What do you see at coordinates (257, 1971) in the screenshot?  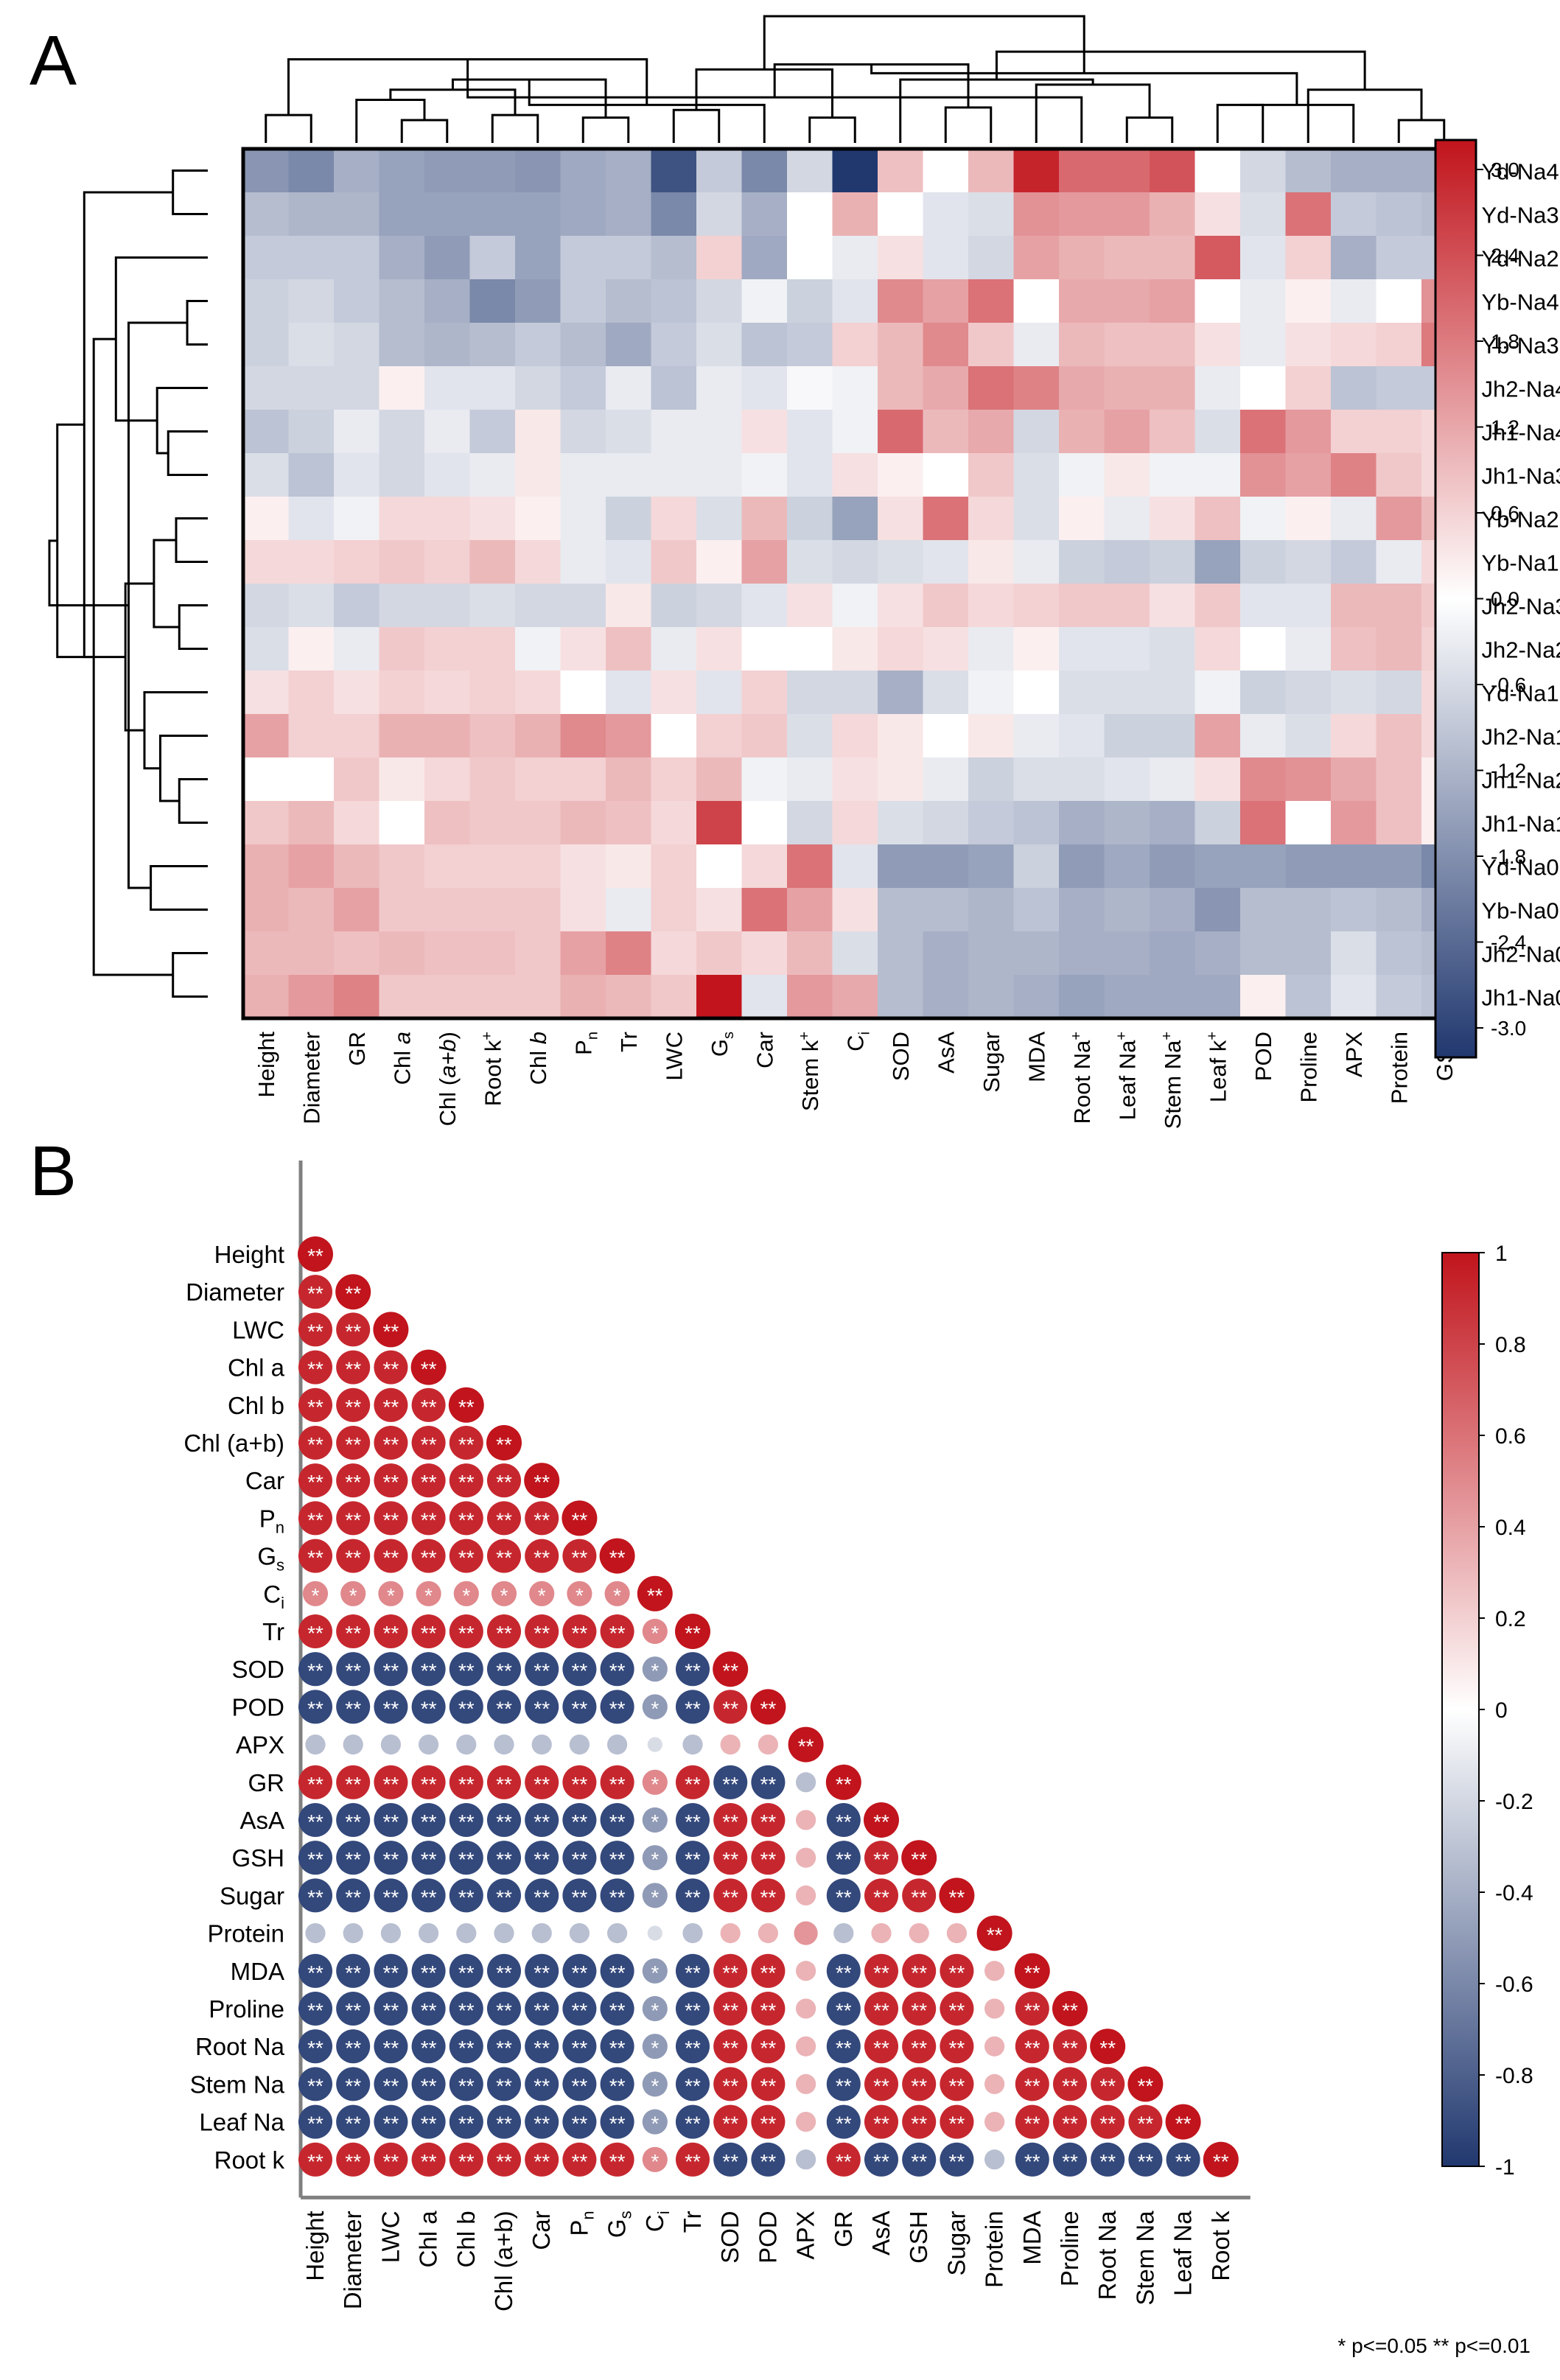 I see `correlation-row-label: MDA` at bounding box center [257, 1971].